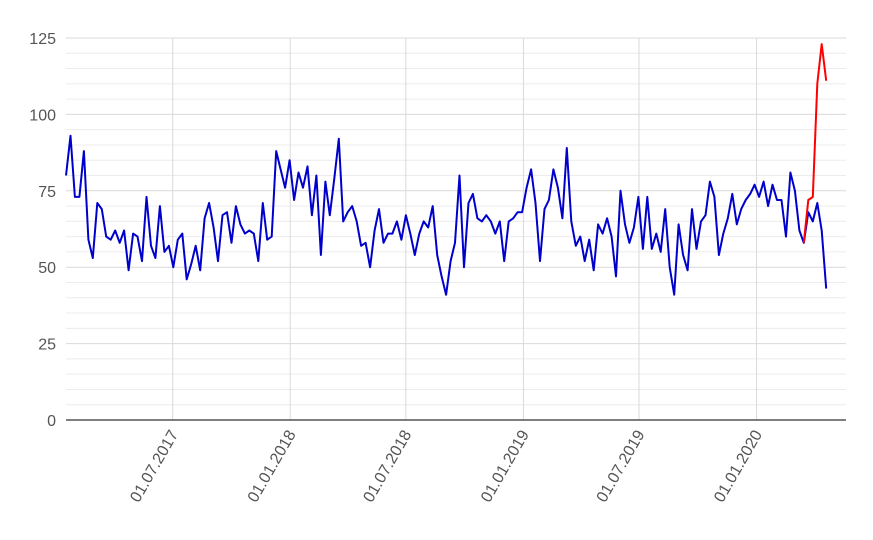 The image size is (873, 540). I want to click on y-tick-label: 0, so click(51, 421).